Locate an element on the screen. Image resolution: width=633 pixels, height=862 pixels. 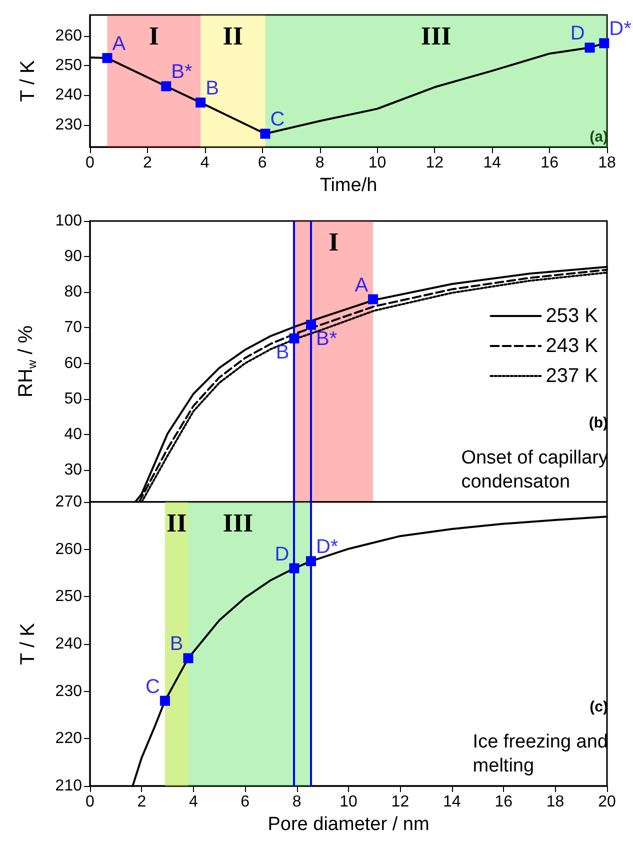
y-tick-label: 270 is located at coordinates (68, 502).